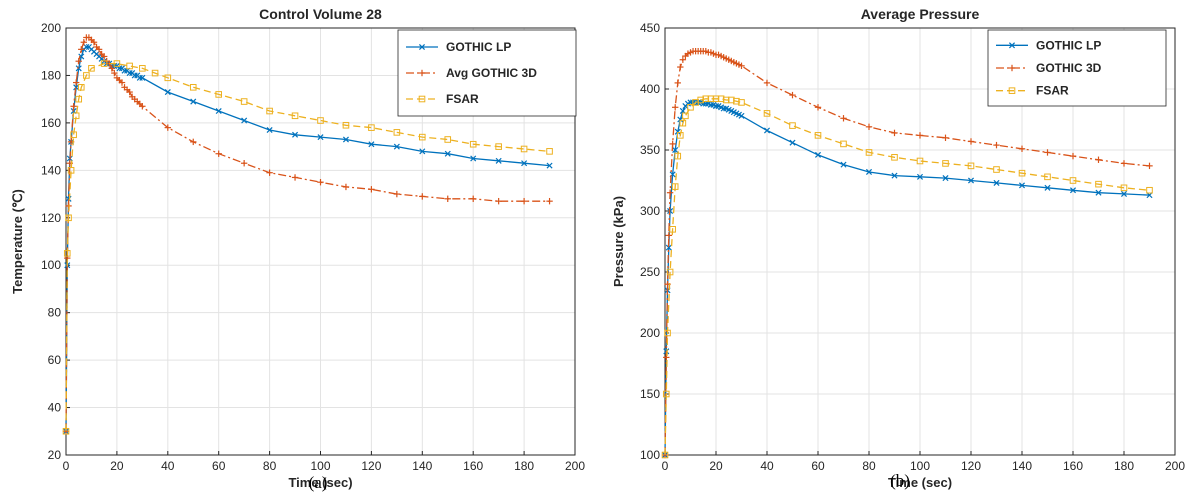  I want to click on chart-title: Control Volume 28, so click(320, 14).